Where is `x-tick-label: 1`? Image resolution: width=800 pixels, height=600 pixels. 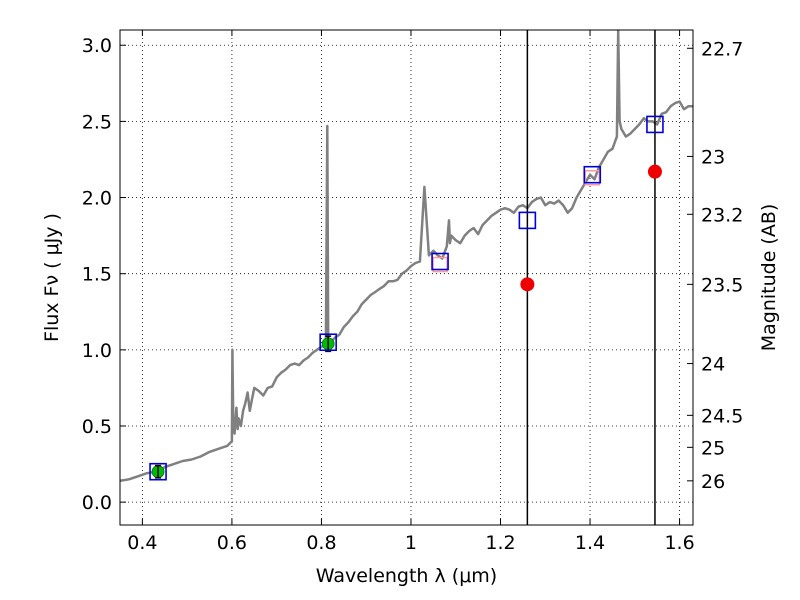 x-tick-label: 1 is located at coordinates (411, 543).